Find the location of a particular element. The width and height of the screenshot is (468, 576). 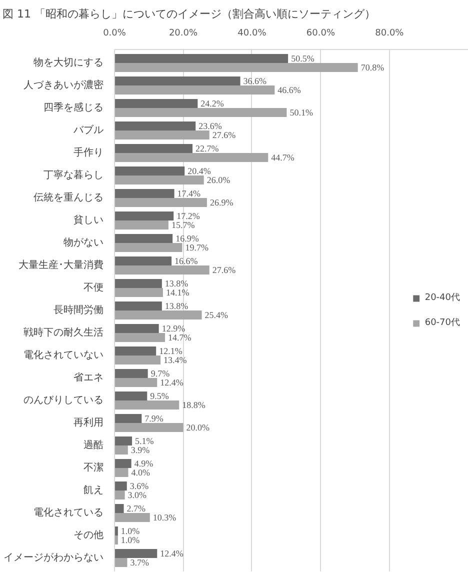

y-tick-label: 貧しい is located at coordinates (89, 220).